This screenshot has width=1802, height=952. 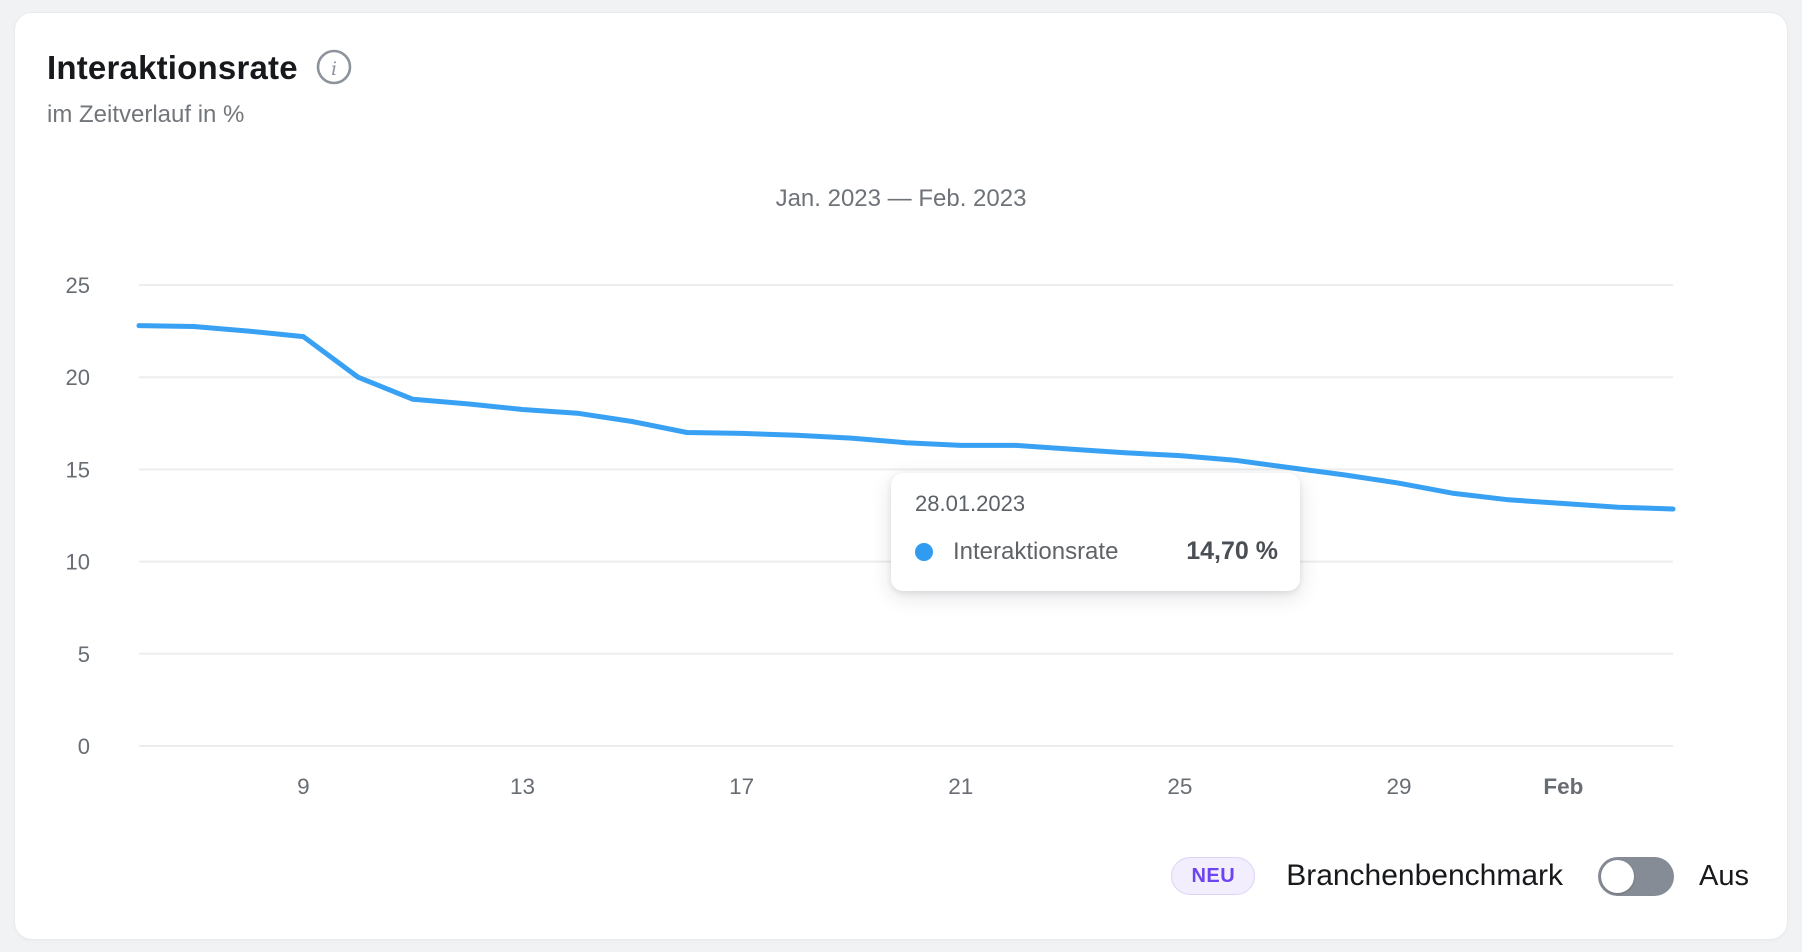 What do you see at coordinates (960, 786) in the screenshot?
I see `x-tick-label-21: 21` at bounding box center [960, 786].